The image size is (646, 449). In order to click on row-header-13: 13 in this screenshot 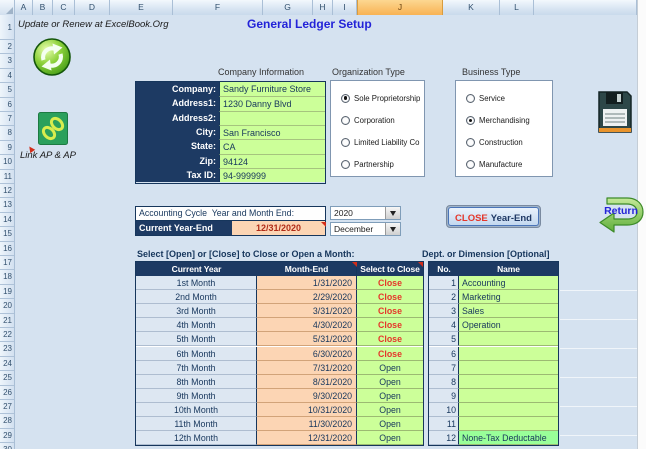, I will do `click(7, 205)`.